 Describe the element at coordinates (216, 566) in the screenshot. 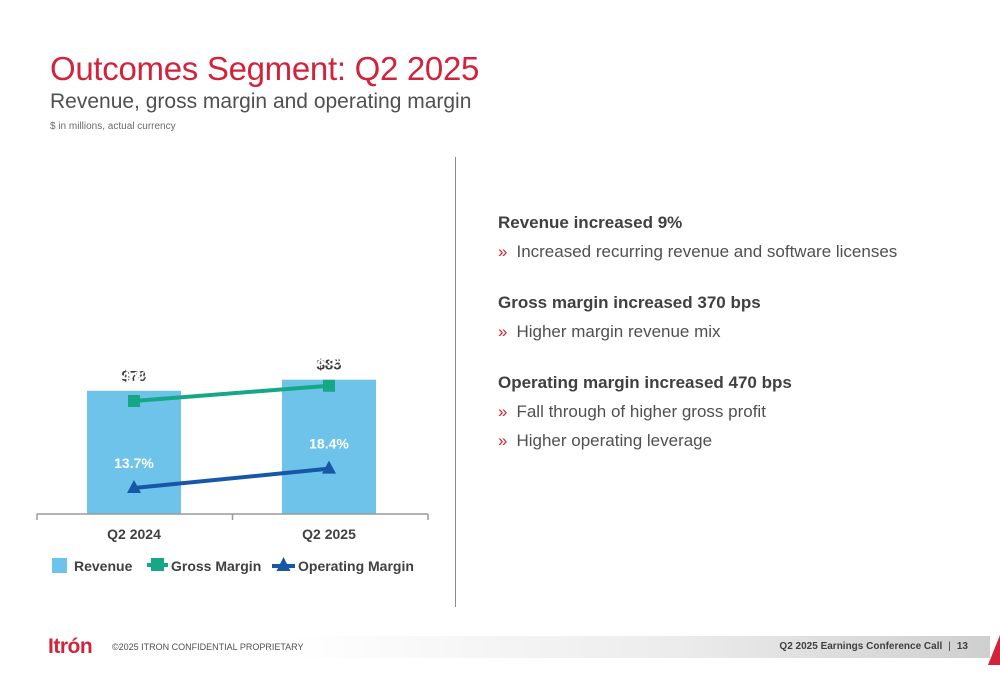

I see `legend-gross-margin-label: Gross Margin` at that location.